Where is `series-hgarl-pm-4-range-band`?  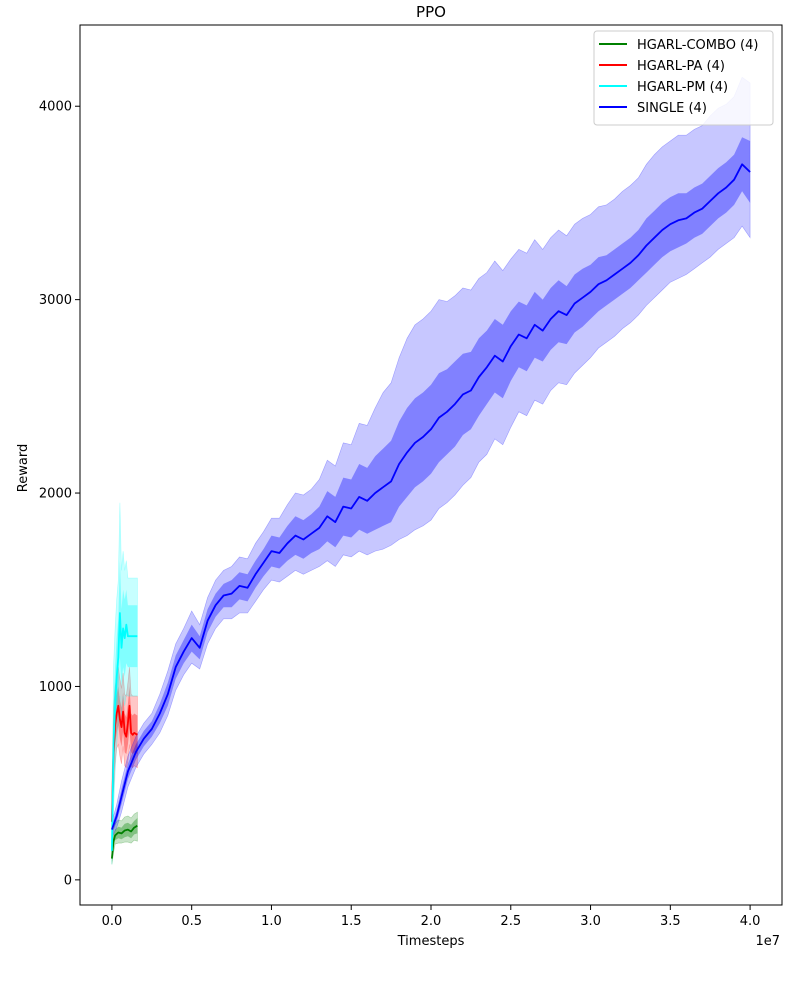 series-hgarl-pm-4-range-band is located at coordinates (124, 683).